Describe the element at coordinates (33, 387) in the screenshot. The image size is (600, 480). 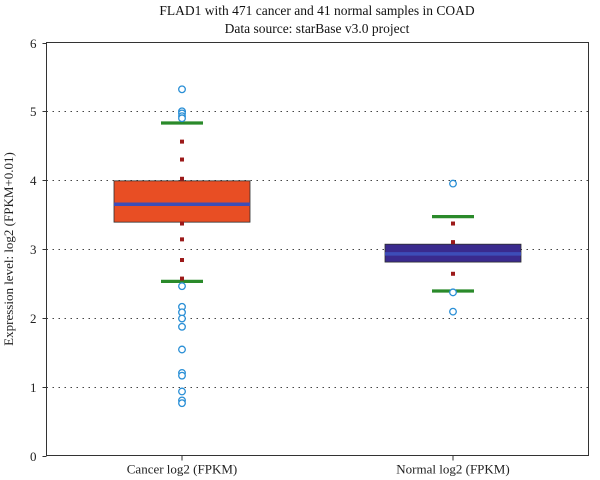
I see `y-tick-label: 1` at that location.